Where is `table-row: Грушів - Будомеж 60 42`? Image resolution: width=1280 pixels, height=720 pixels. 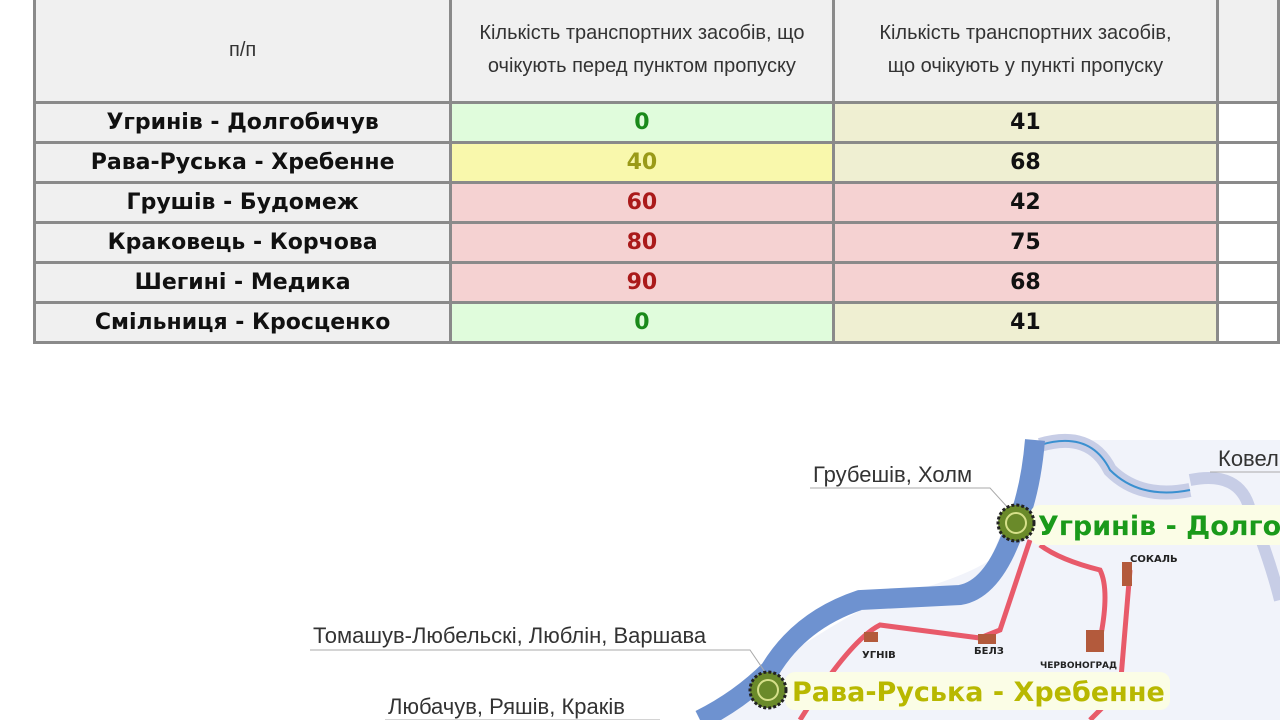
table-row: Грушів - Будомеж 60 42 is located at coordinates (656, 202).